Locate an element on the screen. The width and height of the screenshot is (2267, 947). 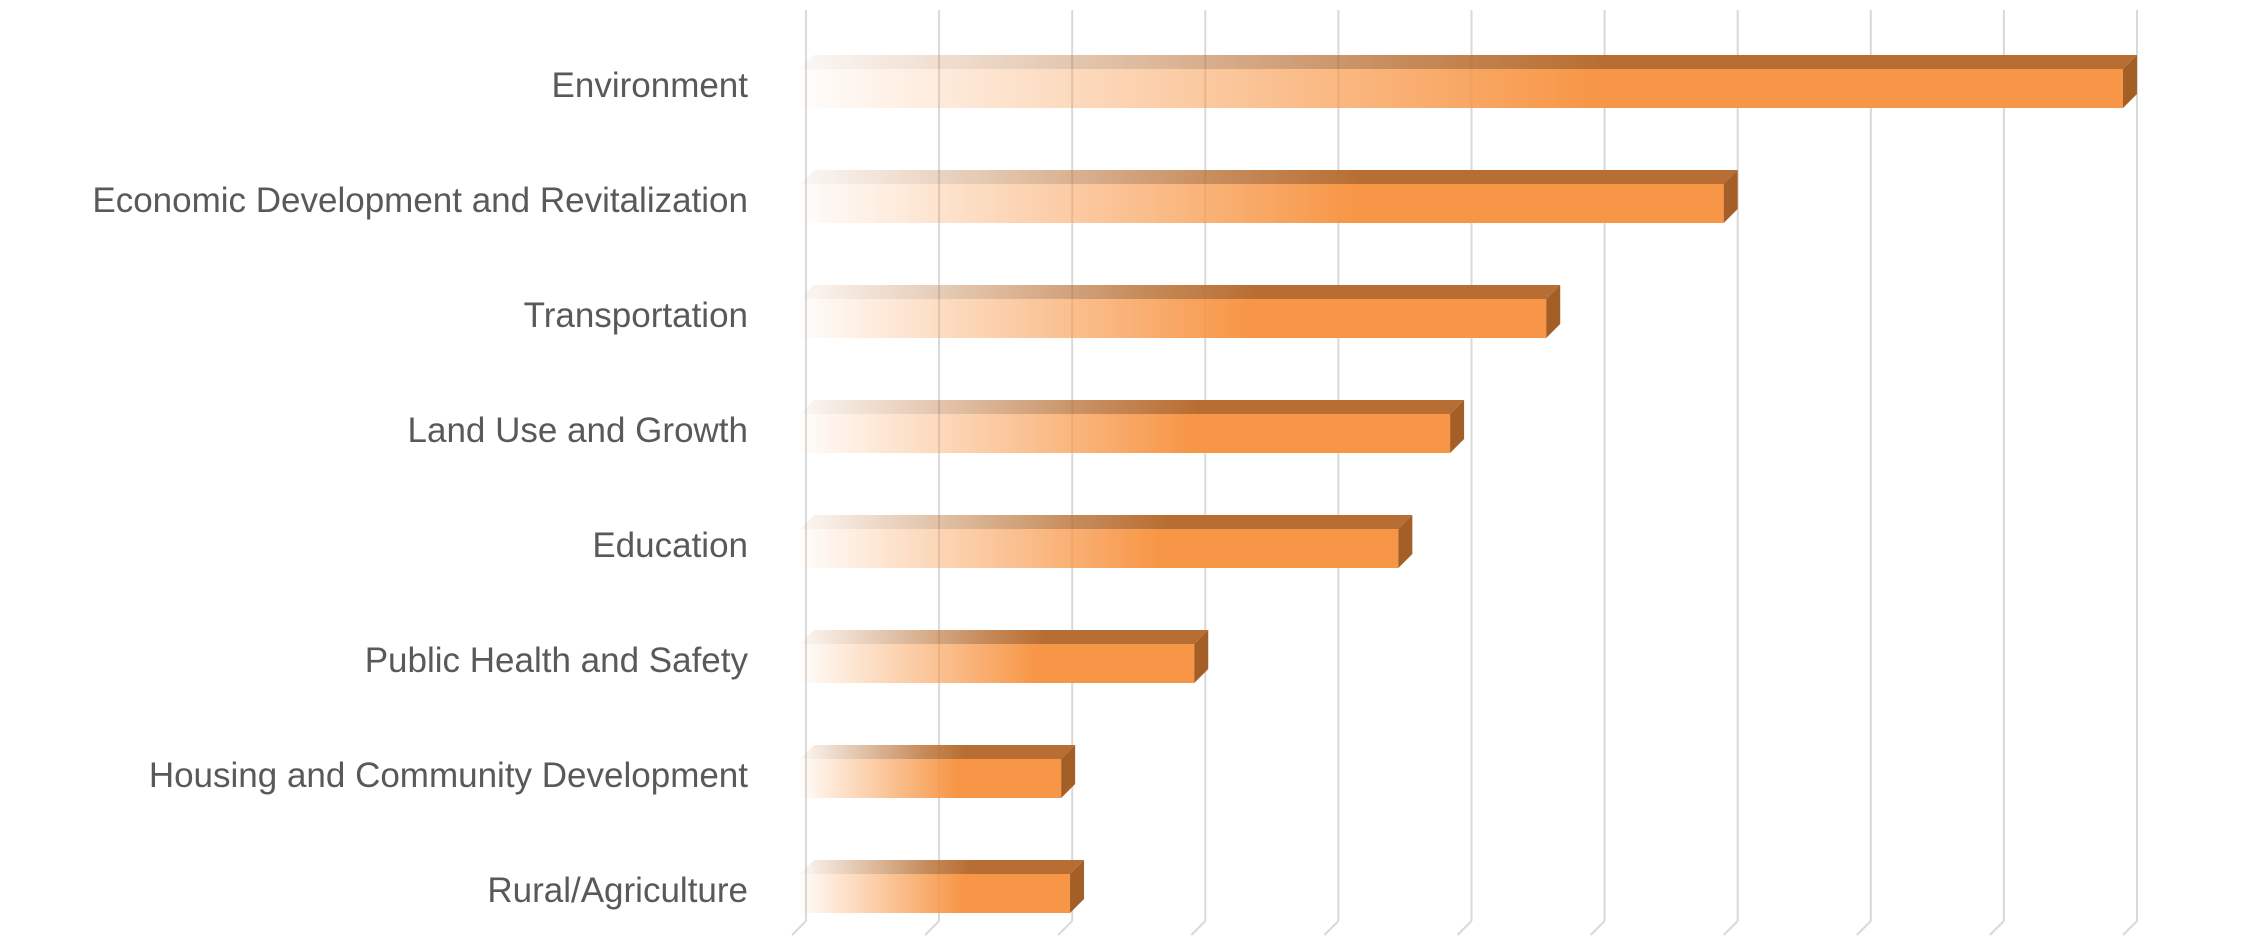
category-label: Rural/Agriculture is located at coordinates (617, 890).